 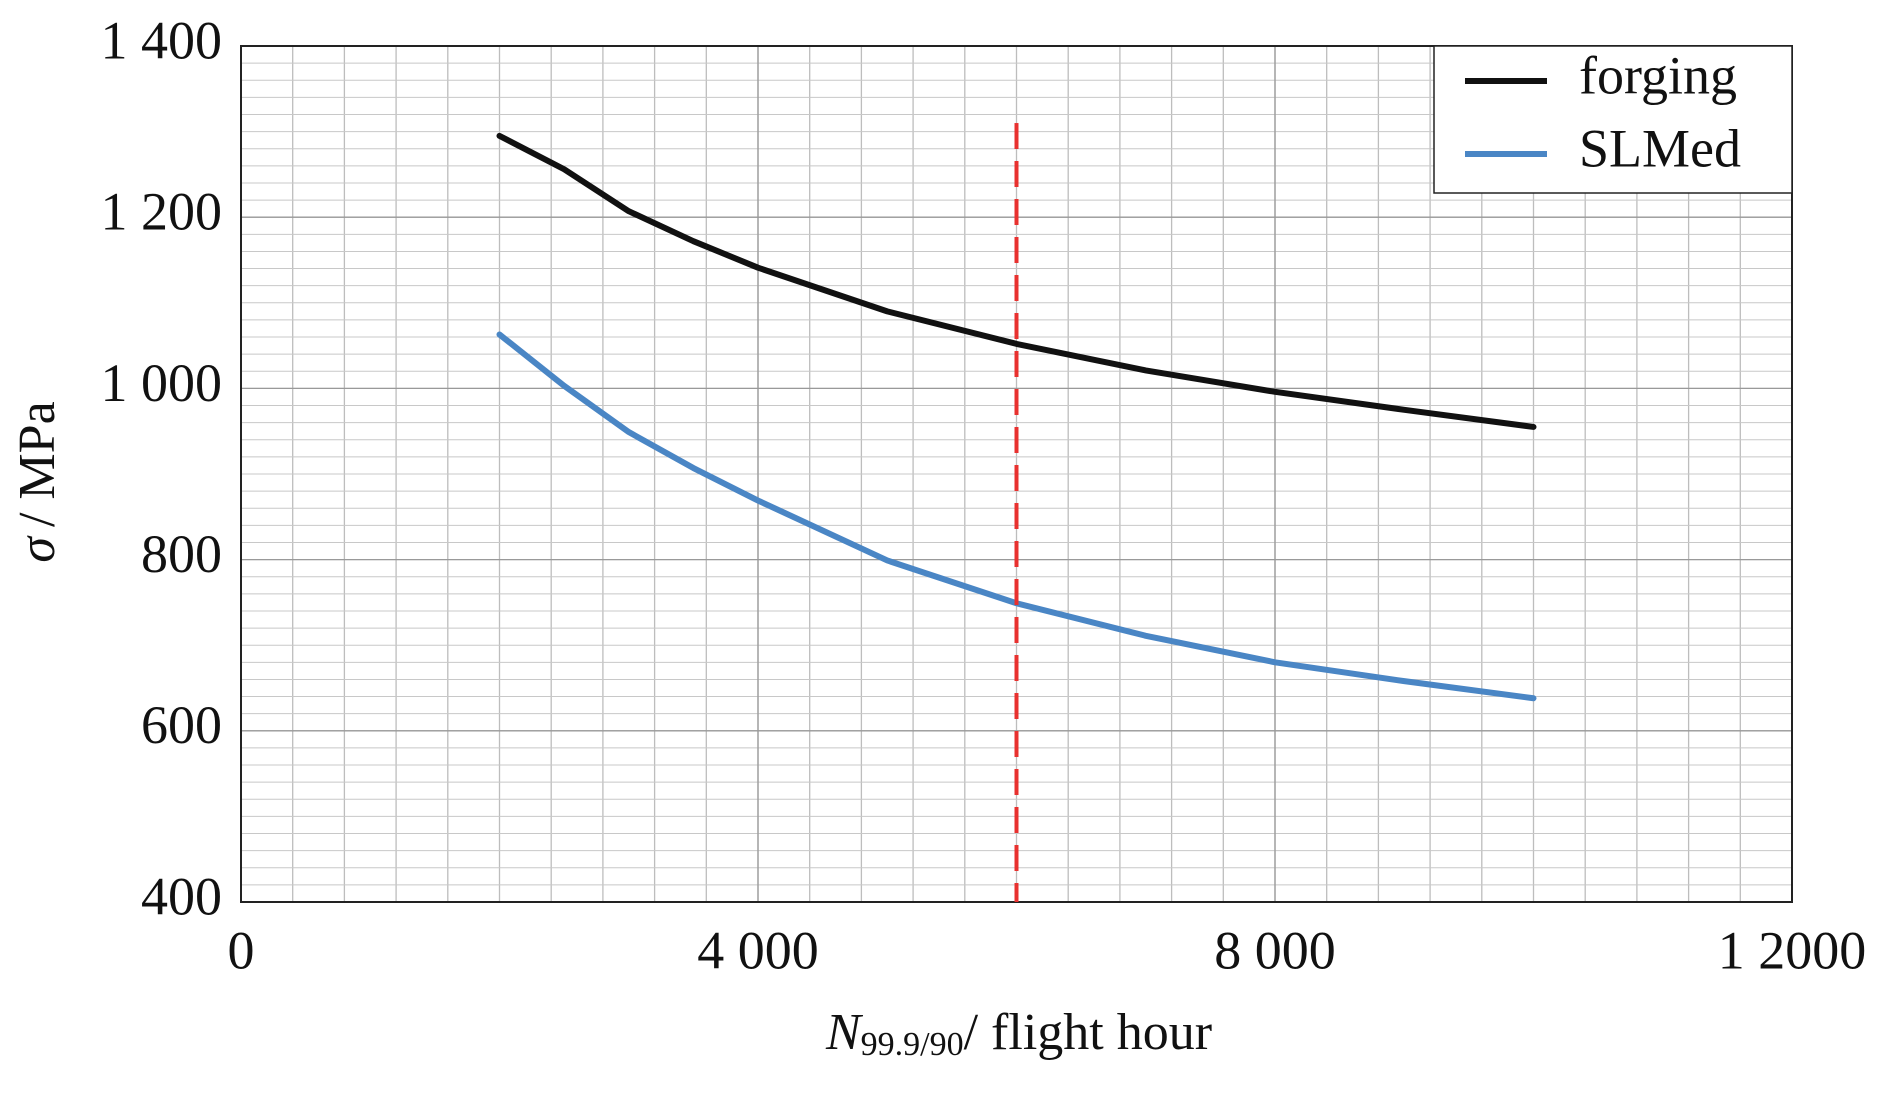 What do you see at coordinates (181, 554) in the screenshot?
I see `y-tick-label: 800` at bounding box center [181, 554].